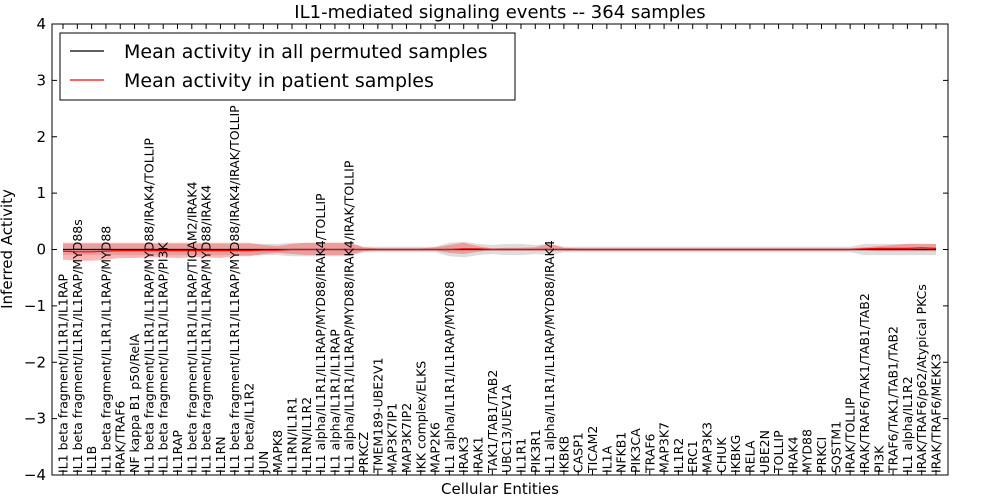 The image size is (1000, 500). What do you see at coordinates (41, 250) in the screenshot?
I see `y-tick-label: 0` at bounding box center [41, 250].